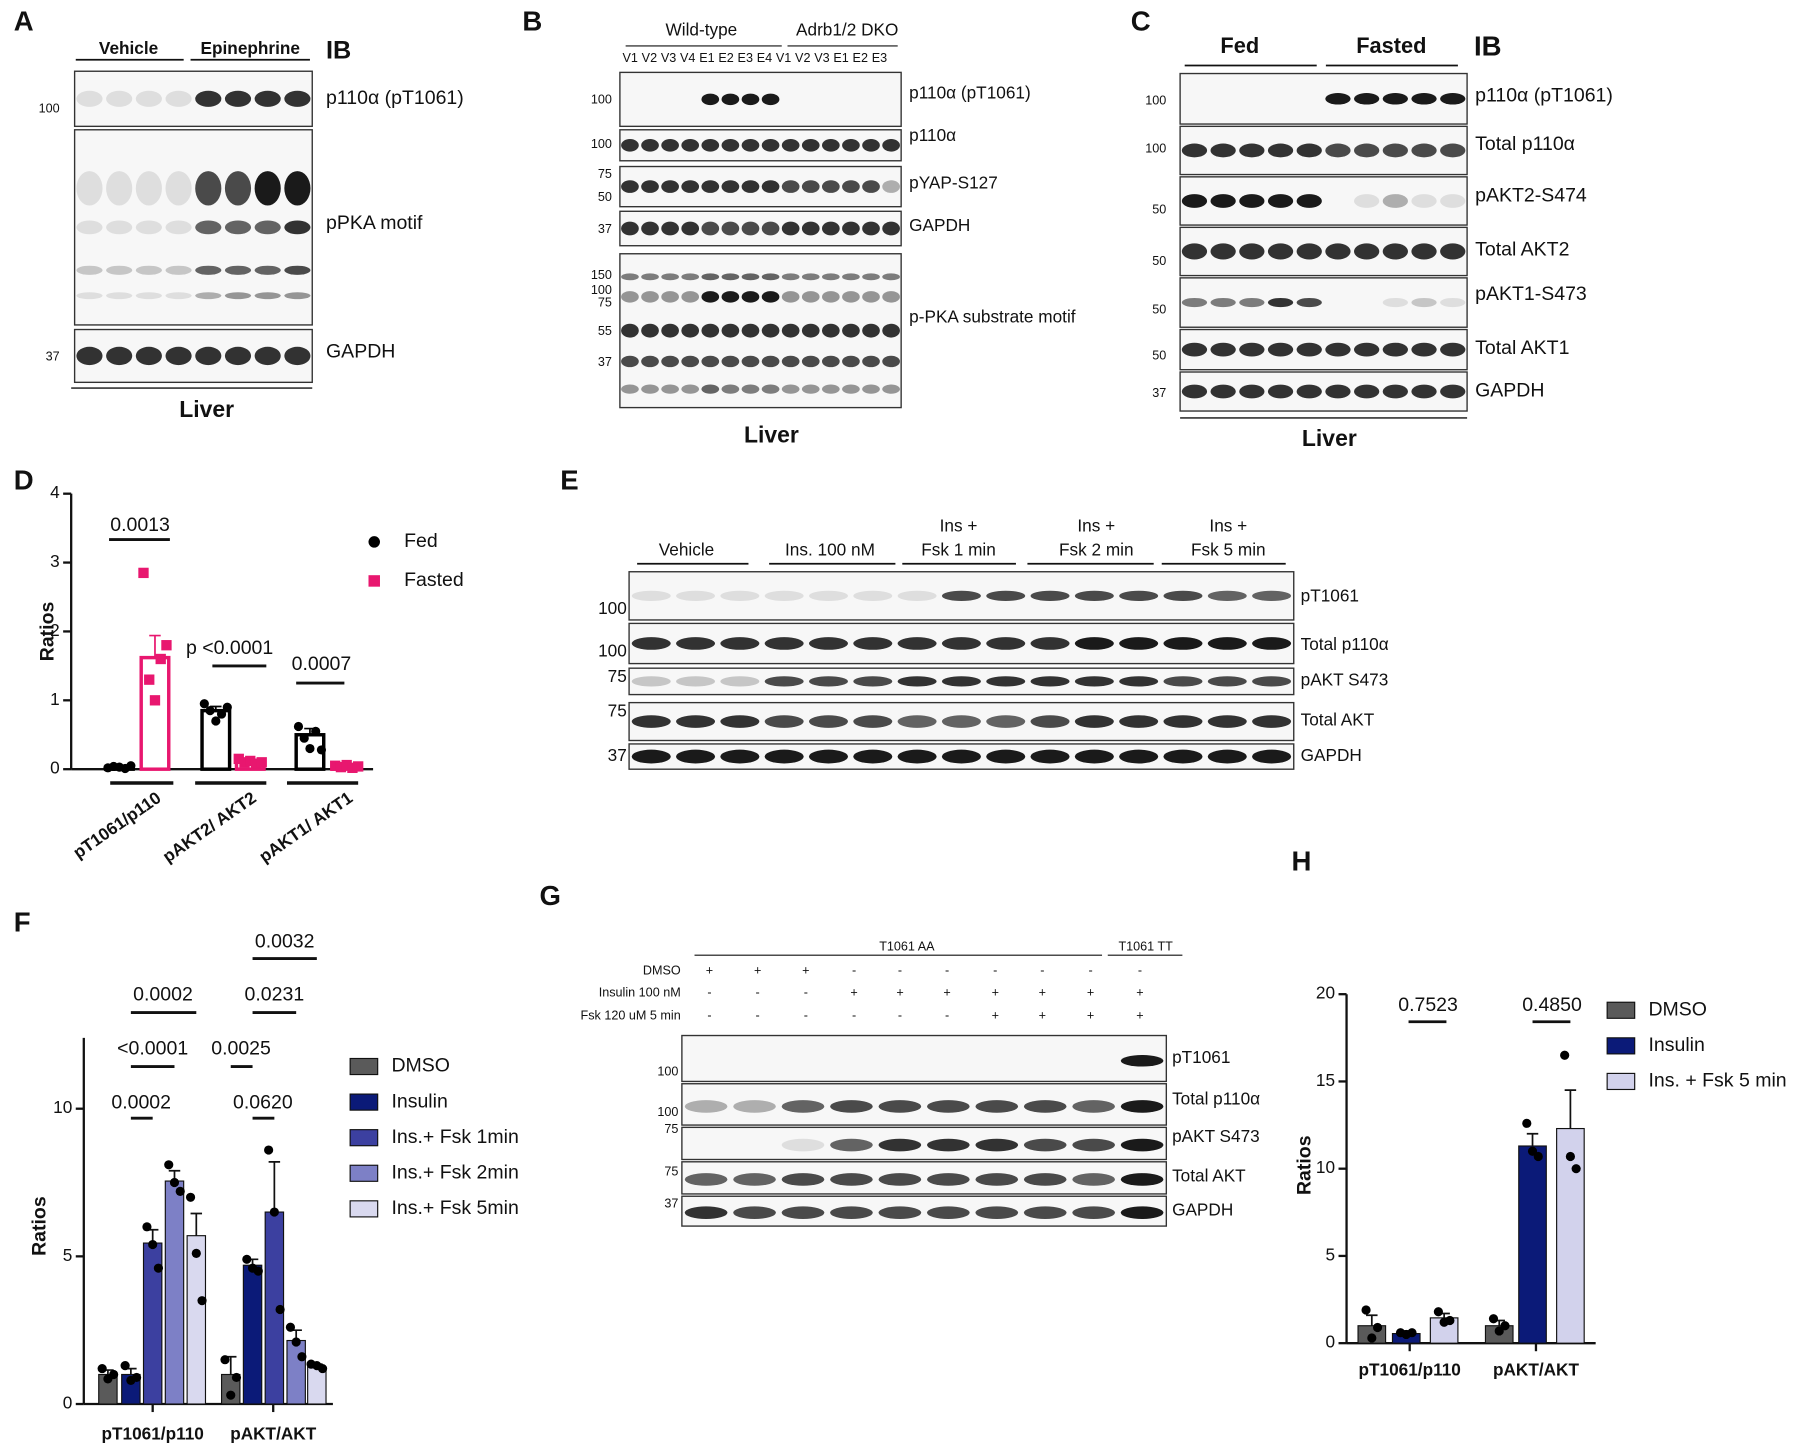 Image resolution: width=1800 pixels, height=1450 pixels. I want to click on group-label: Vehicle, so click(128, 48).